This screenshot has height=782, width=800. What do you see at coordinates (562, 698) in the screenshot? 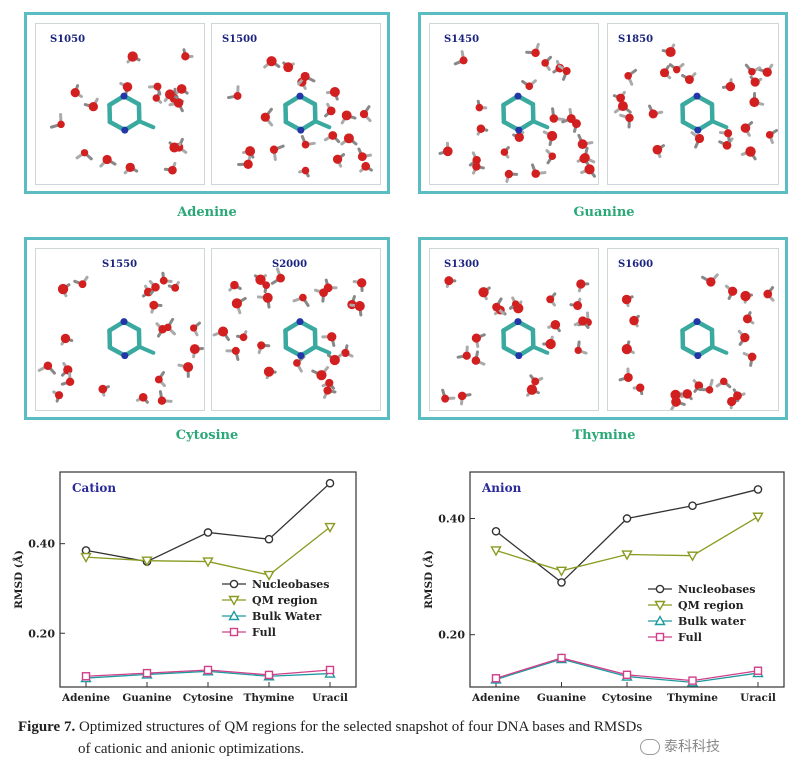
I see `x-tick-label: Guanine` at bounding box center [562, 698].